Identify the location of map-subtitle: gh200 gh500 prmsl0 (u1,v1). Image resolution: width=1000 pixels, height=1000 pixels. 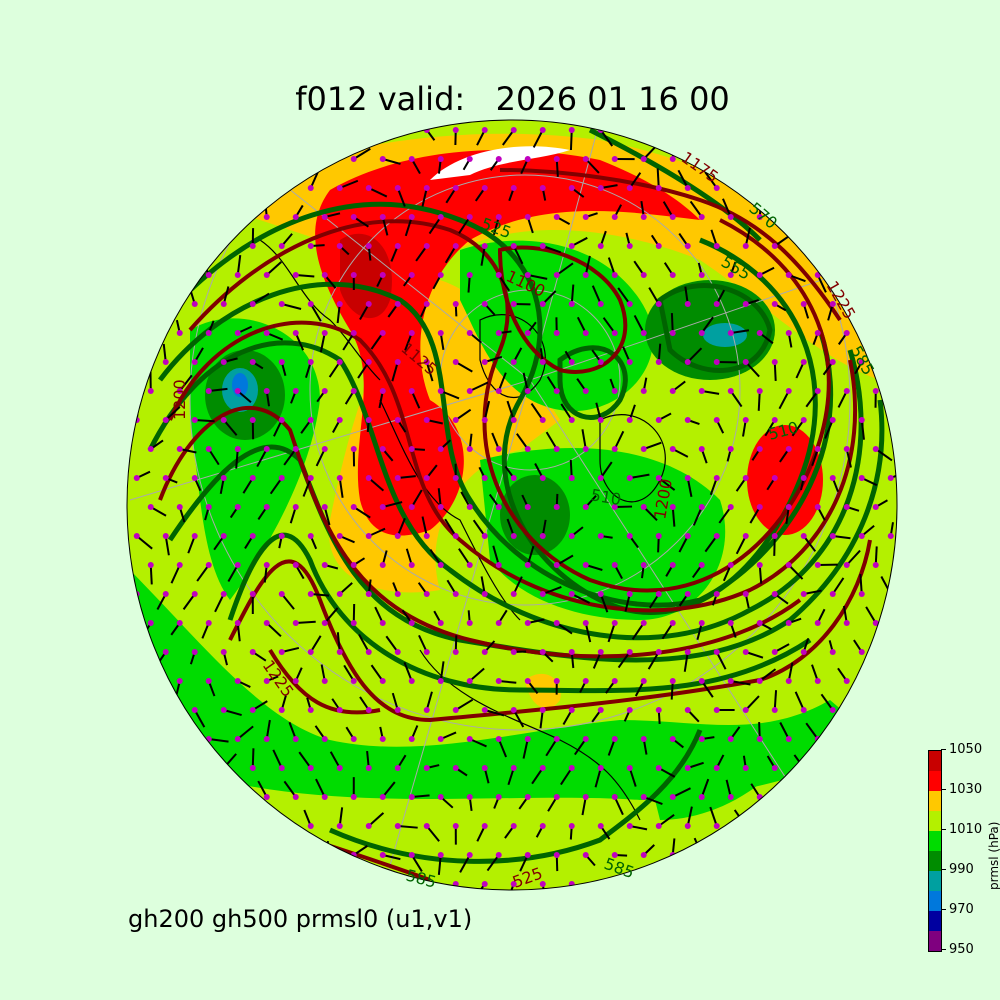
(300, 919).